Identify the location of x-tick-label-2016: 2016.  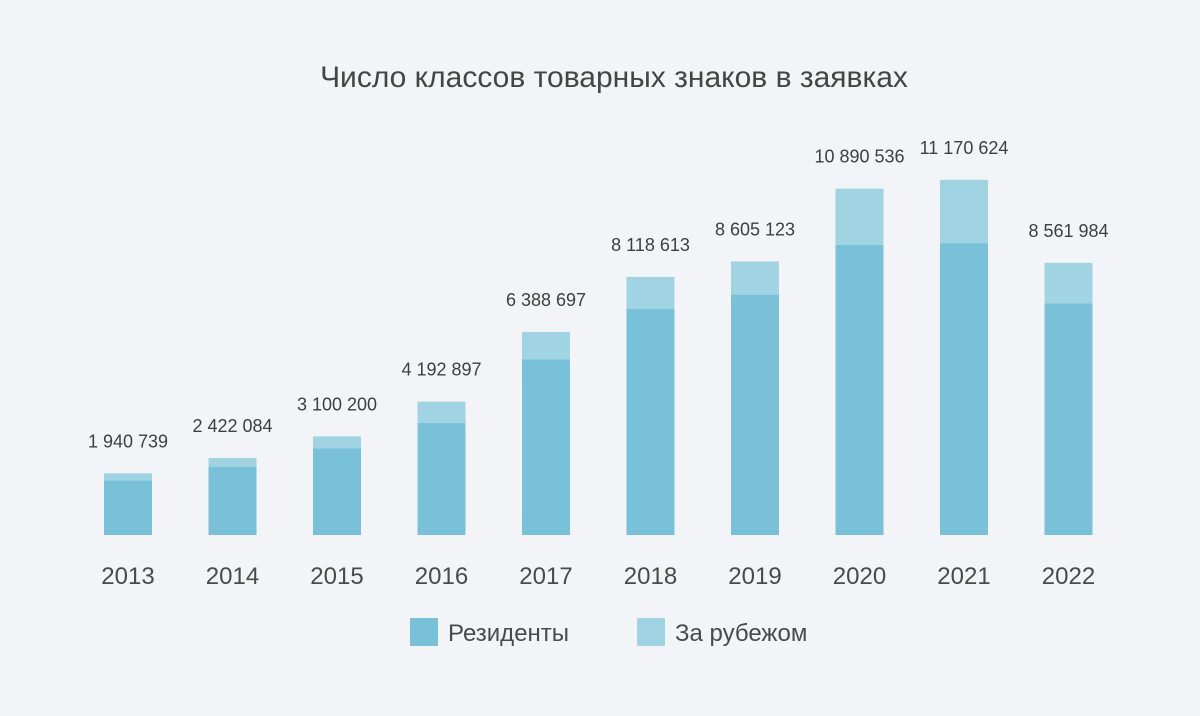
(441, 576).